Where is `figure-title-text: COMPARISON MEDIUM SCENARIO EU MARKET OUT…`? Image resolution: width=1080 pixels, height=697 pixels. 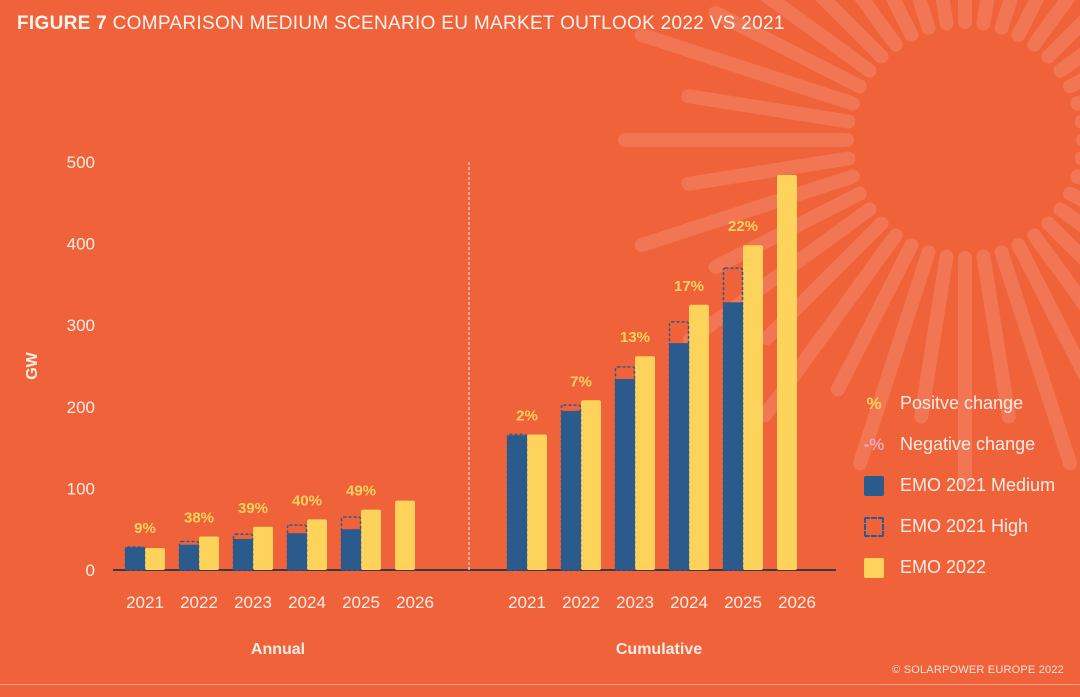 figure-title-text: COMPARISON MEDIUM SCENARIO EU MARKET OUT… is located at coordinates (448, 23).